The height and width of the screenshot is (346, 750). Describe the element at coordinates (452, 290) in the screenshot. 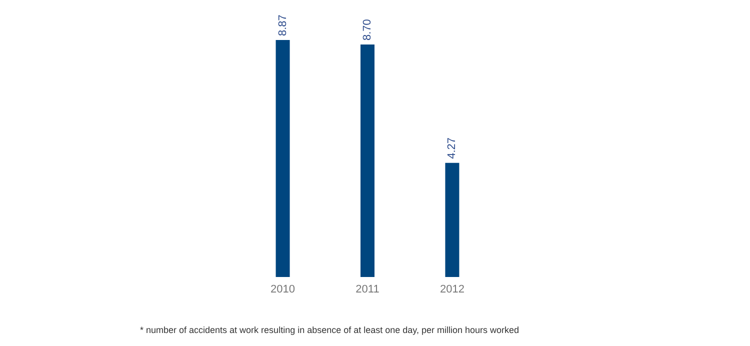

I see `x-tick-label: 2012` at that location.